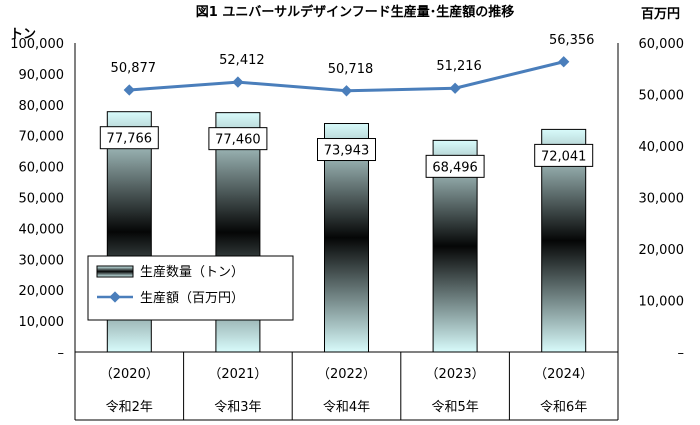 The height and width of the screenshot is (425, 700). Describe the element at coordinates (42, 137) in the screenshot. I see `left-tick-label: 70,000` at that location.